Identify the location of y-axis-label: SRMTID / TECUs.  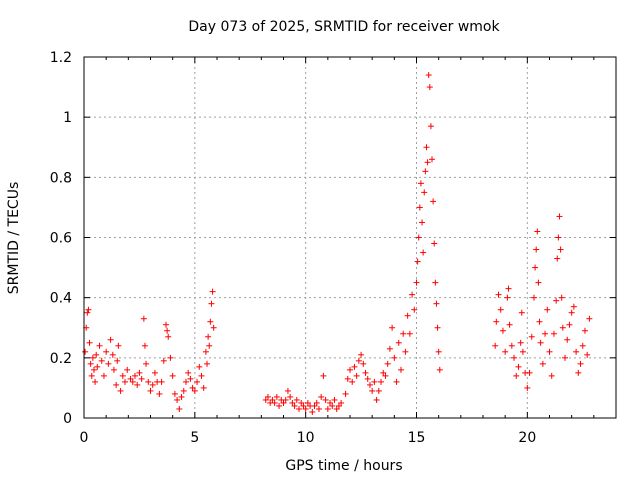
(14, 238).